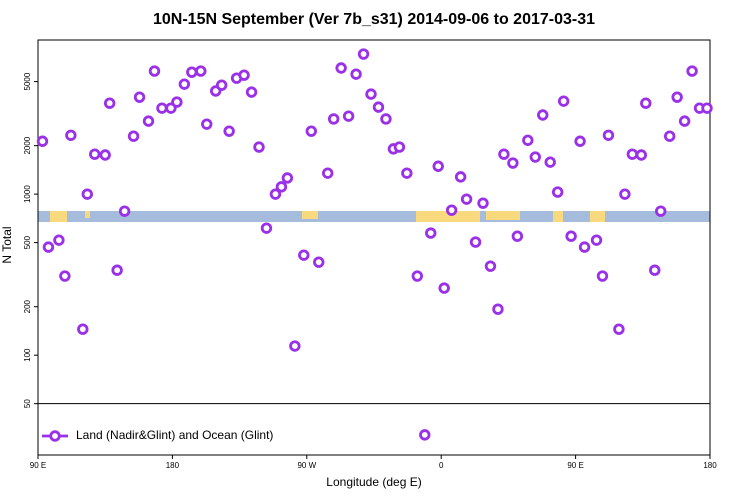  I want to click on y-tick-label: 1000, so click(27, 194).